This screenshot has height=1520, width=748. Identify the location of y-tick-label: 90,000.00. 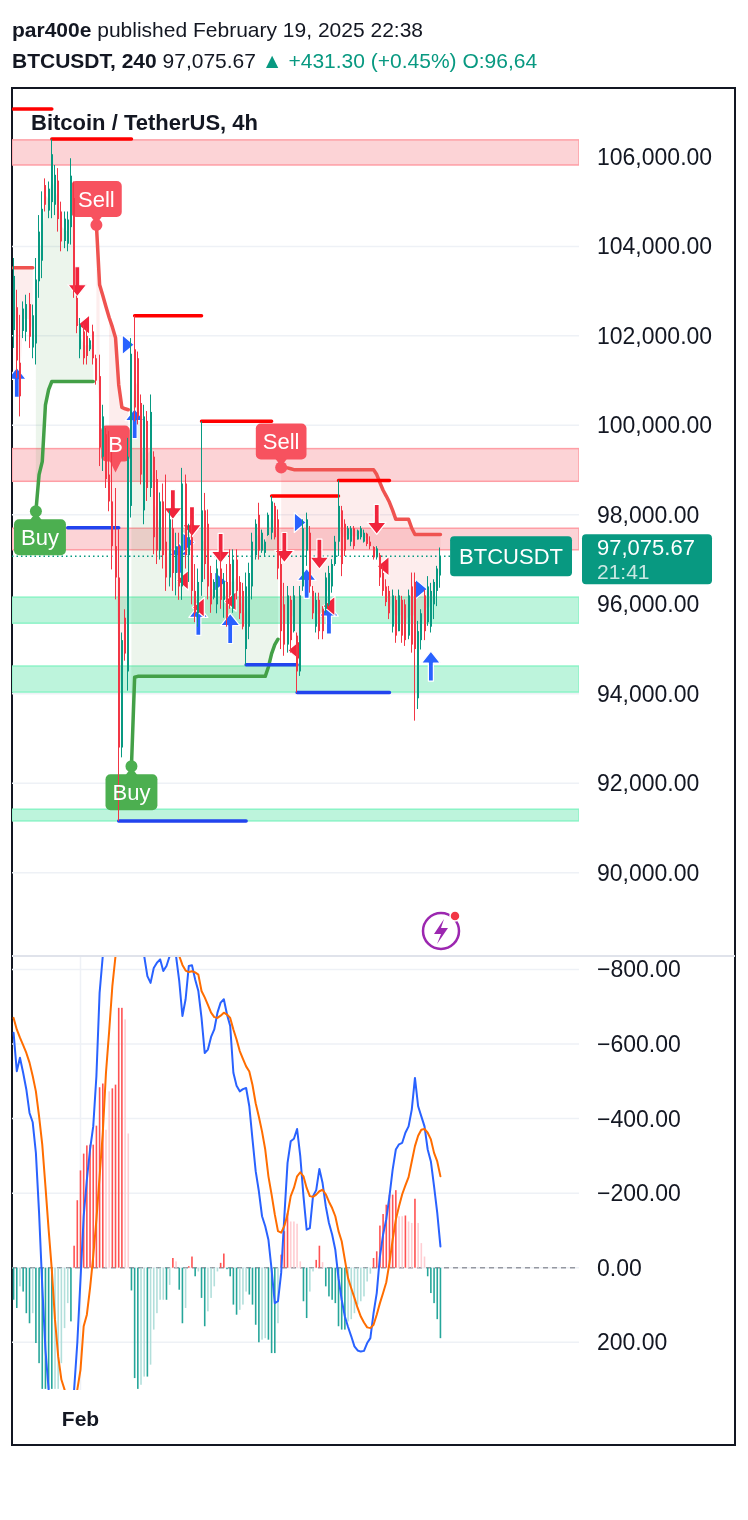
(648, 872).